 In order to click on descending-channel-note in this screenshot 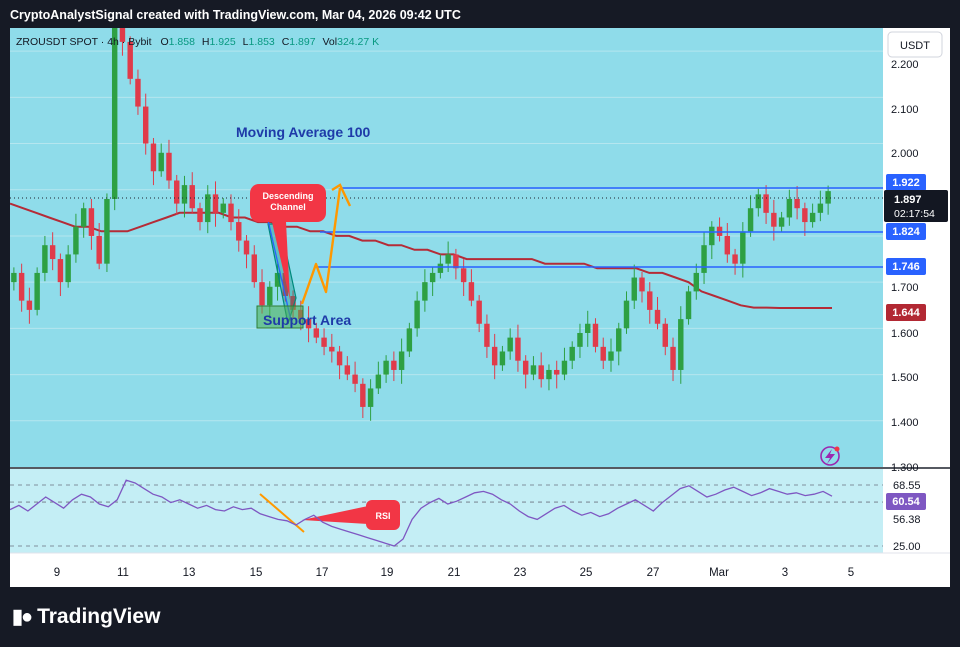, I will do `click(288, 203)`.